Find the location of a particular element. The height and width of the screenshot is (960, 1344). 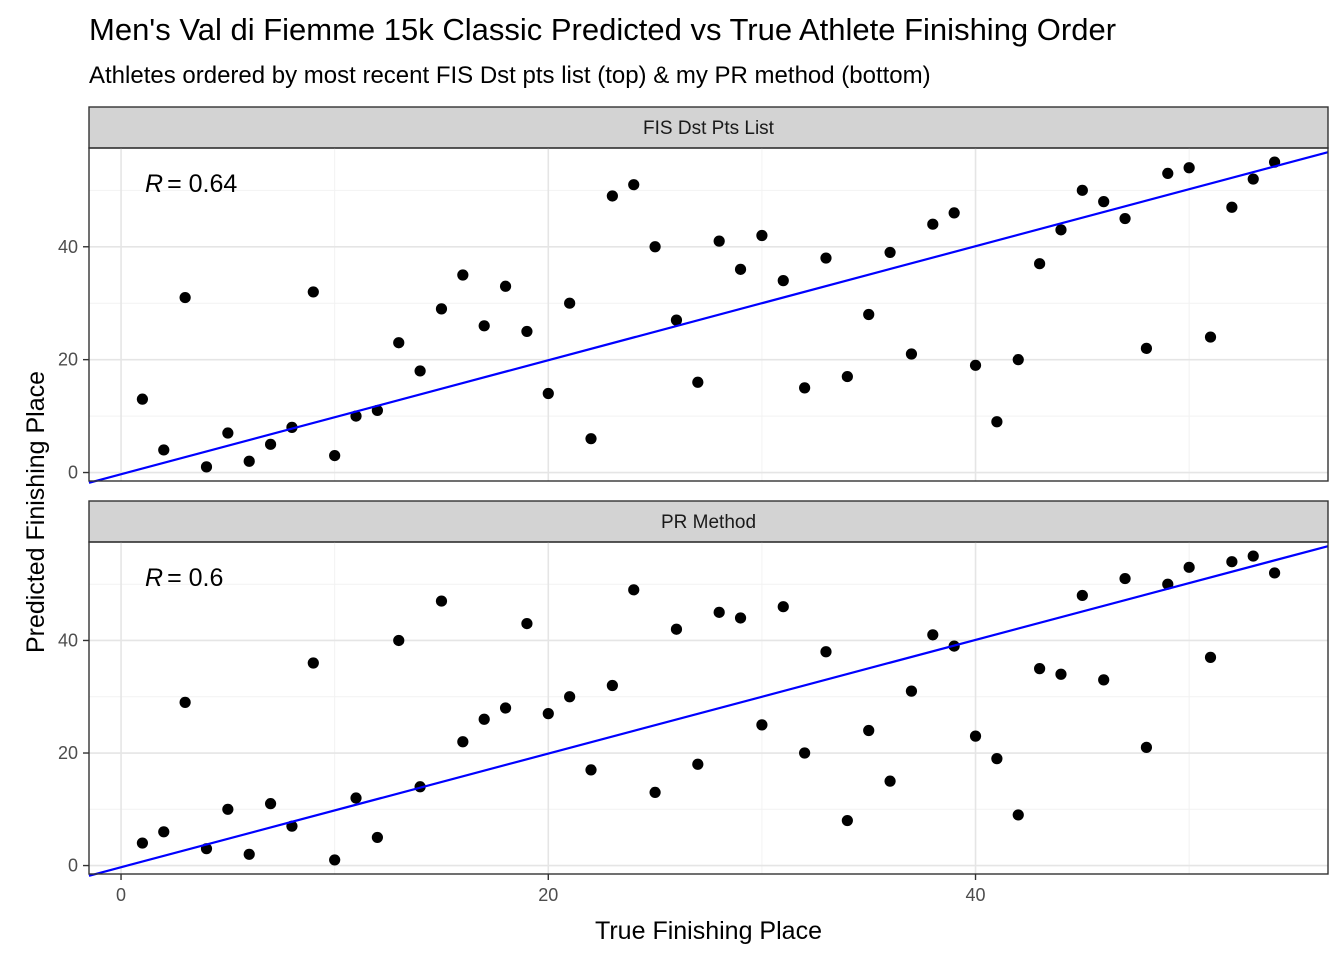

y-axis-title: Predicted Finishing Place is located at coordinates (36, 512).